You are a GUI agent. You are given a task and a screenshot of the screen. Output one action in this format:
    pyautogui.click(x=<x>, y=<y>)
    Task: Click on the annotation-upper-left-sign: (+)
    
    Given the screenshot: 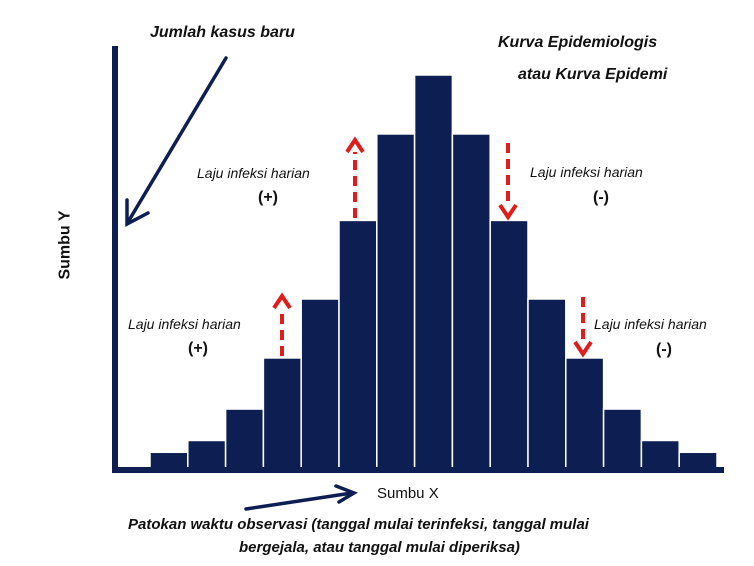 What is the action you would take?
    pyautogui.click(x=268, y=197)
    